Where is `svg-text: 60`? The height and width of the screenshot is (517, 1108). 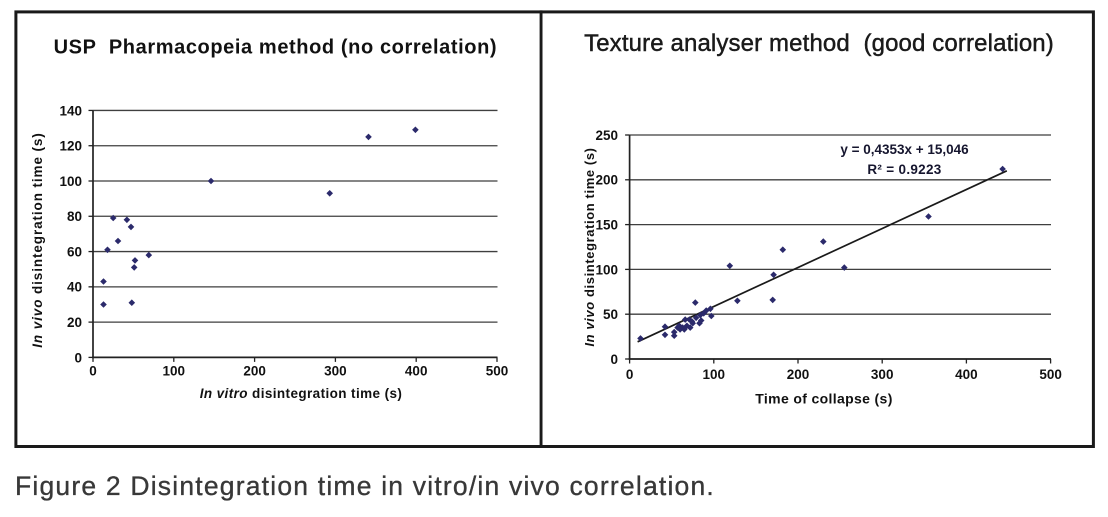 svg-text: 60 is located at coordinates (74, 252).